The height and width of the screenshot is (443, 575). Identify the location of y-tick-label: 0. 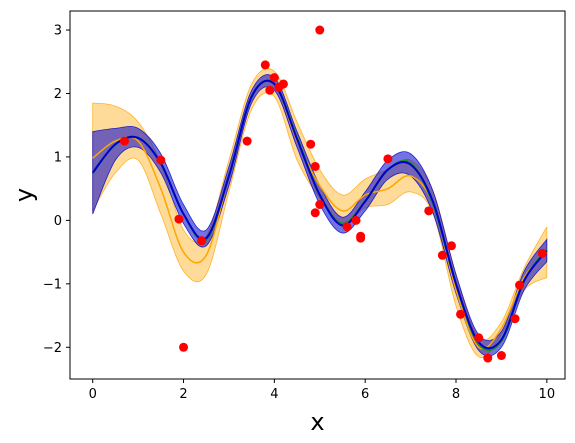
(58, 221).